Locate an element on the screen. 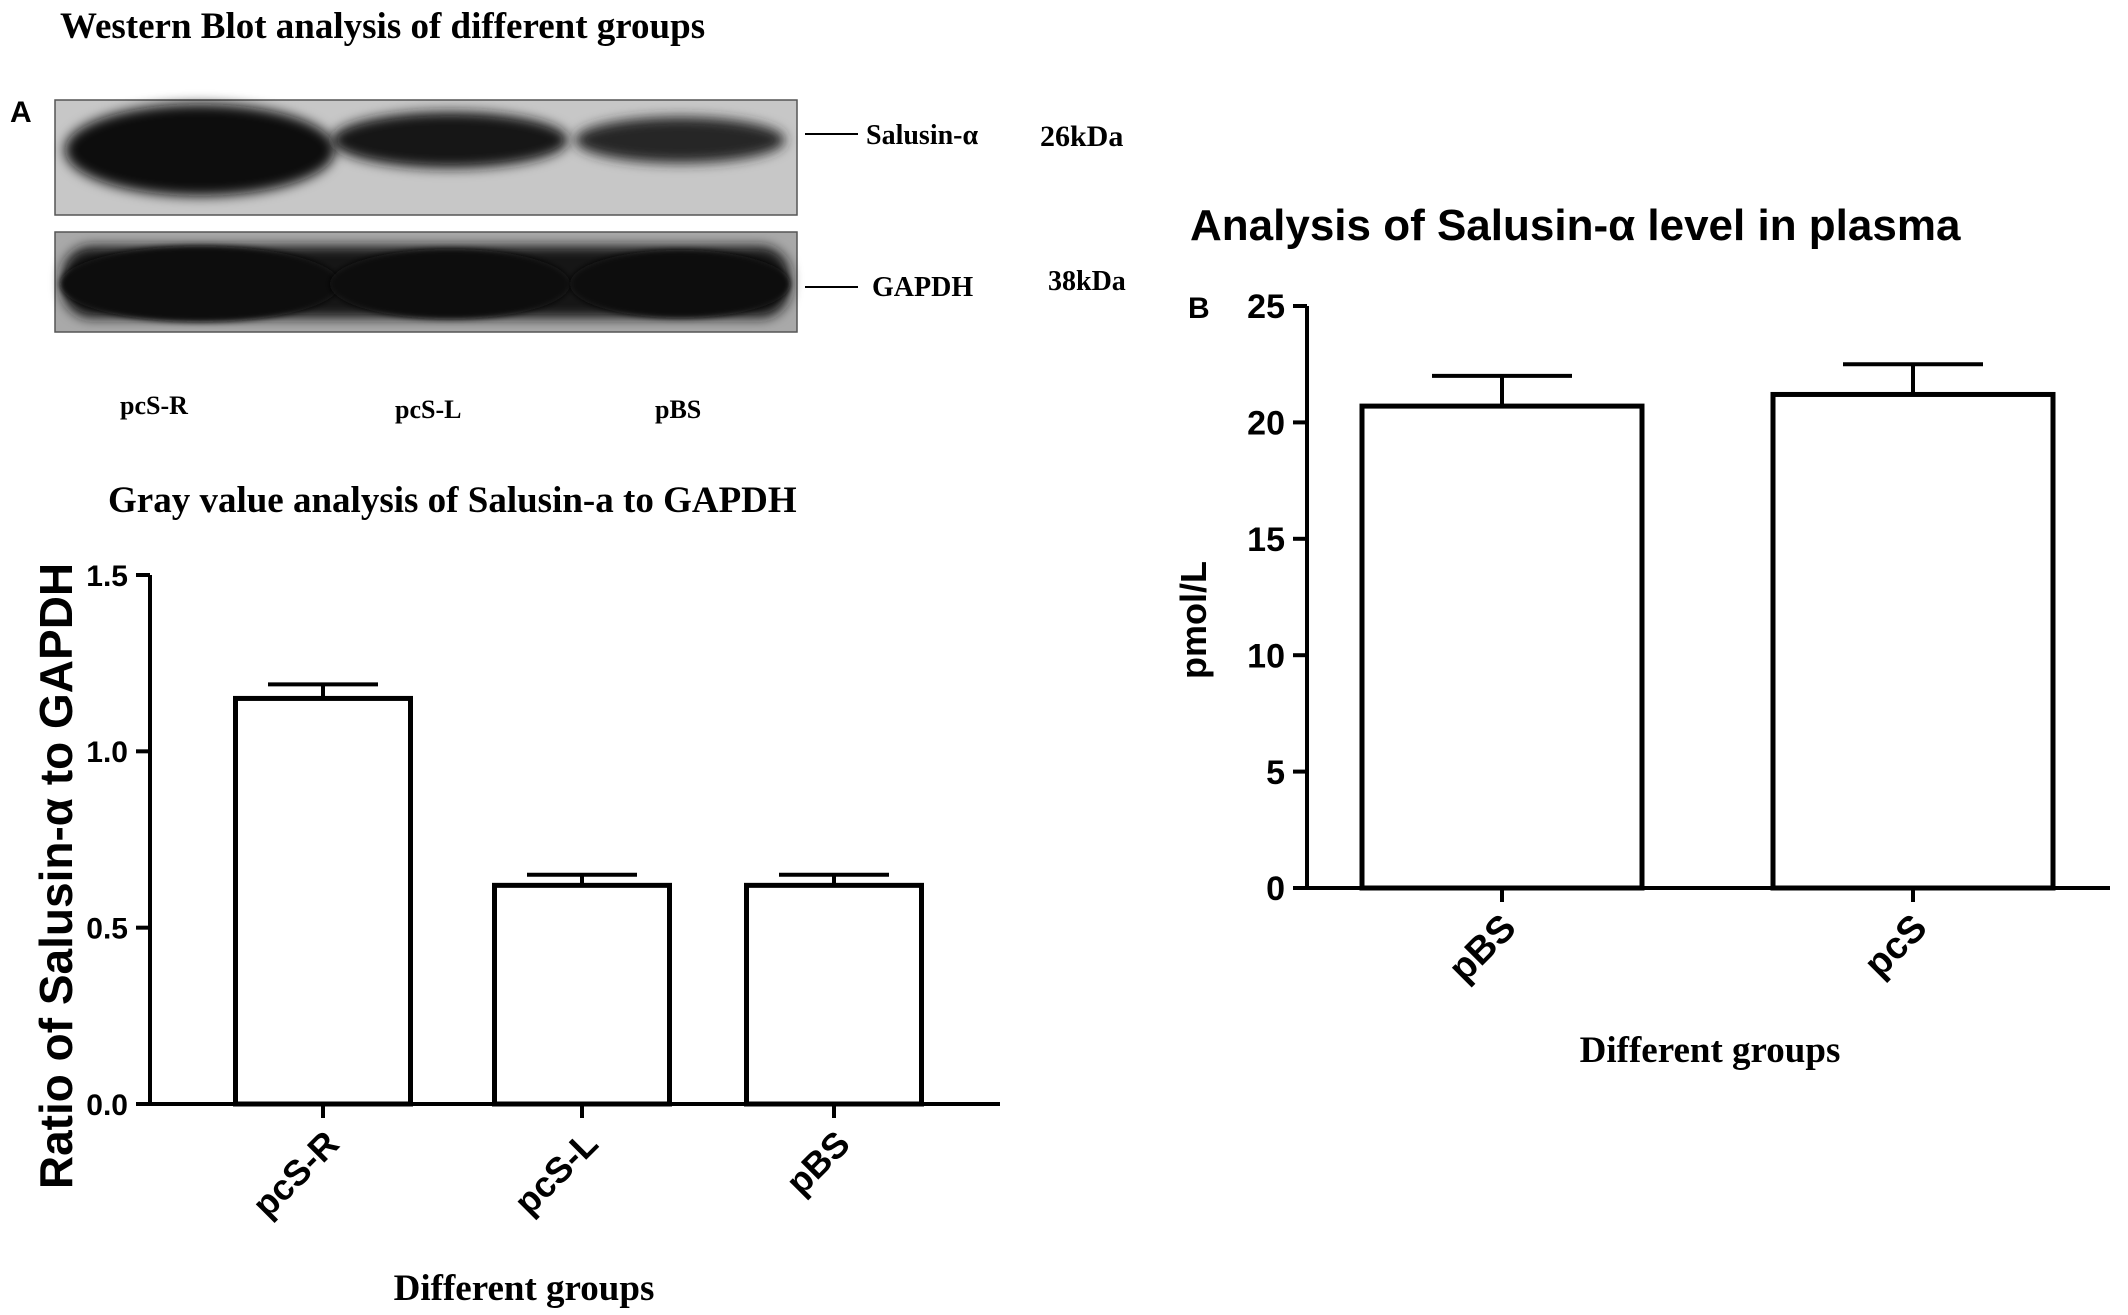  gapdh-band-label: GAPDH is located at coordinates (922, 287).